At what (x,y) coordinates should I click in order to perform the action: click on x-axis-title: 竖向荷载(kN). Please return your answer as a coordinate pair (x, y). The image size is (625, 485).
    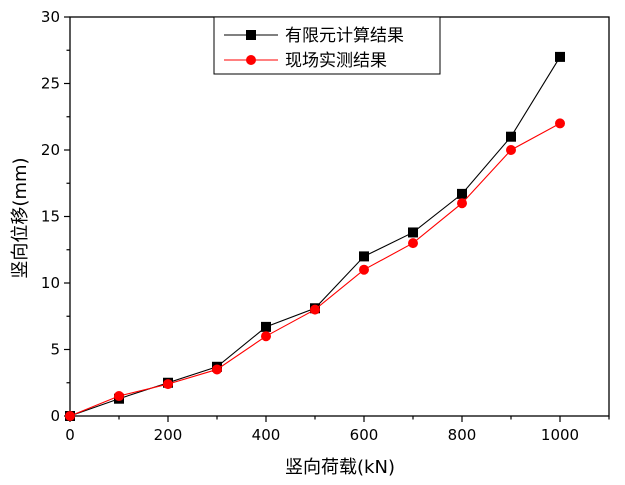
    Looking at the image, I should click on (340, 467).